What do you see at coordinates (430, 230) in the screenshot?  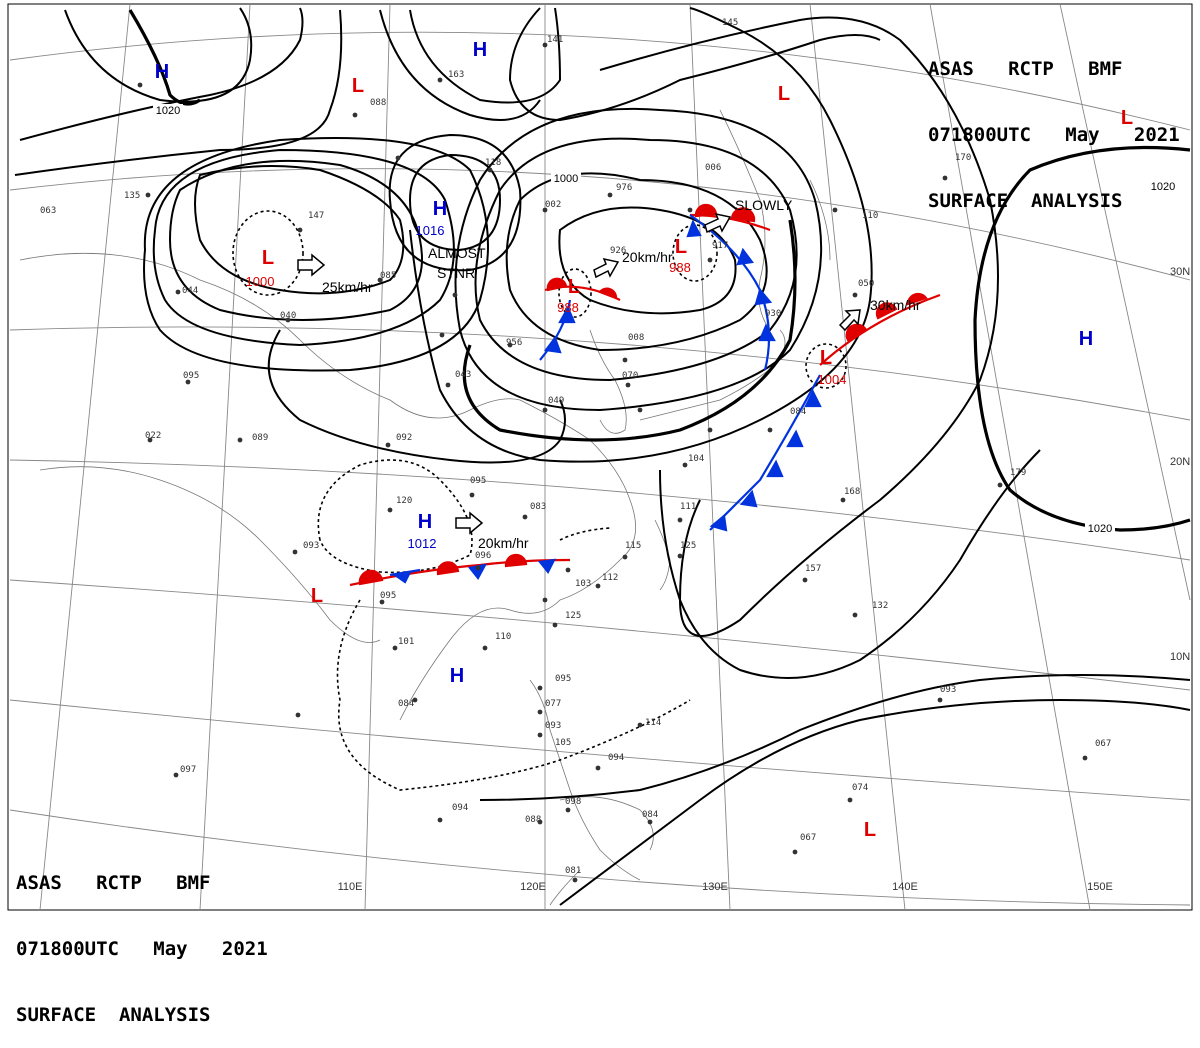 I see `pressure-value: 1016` at bounding box center [430, 230].